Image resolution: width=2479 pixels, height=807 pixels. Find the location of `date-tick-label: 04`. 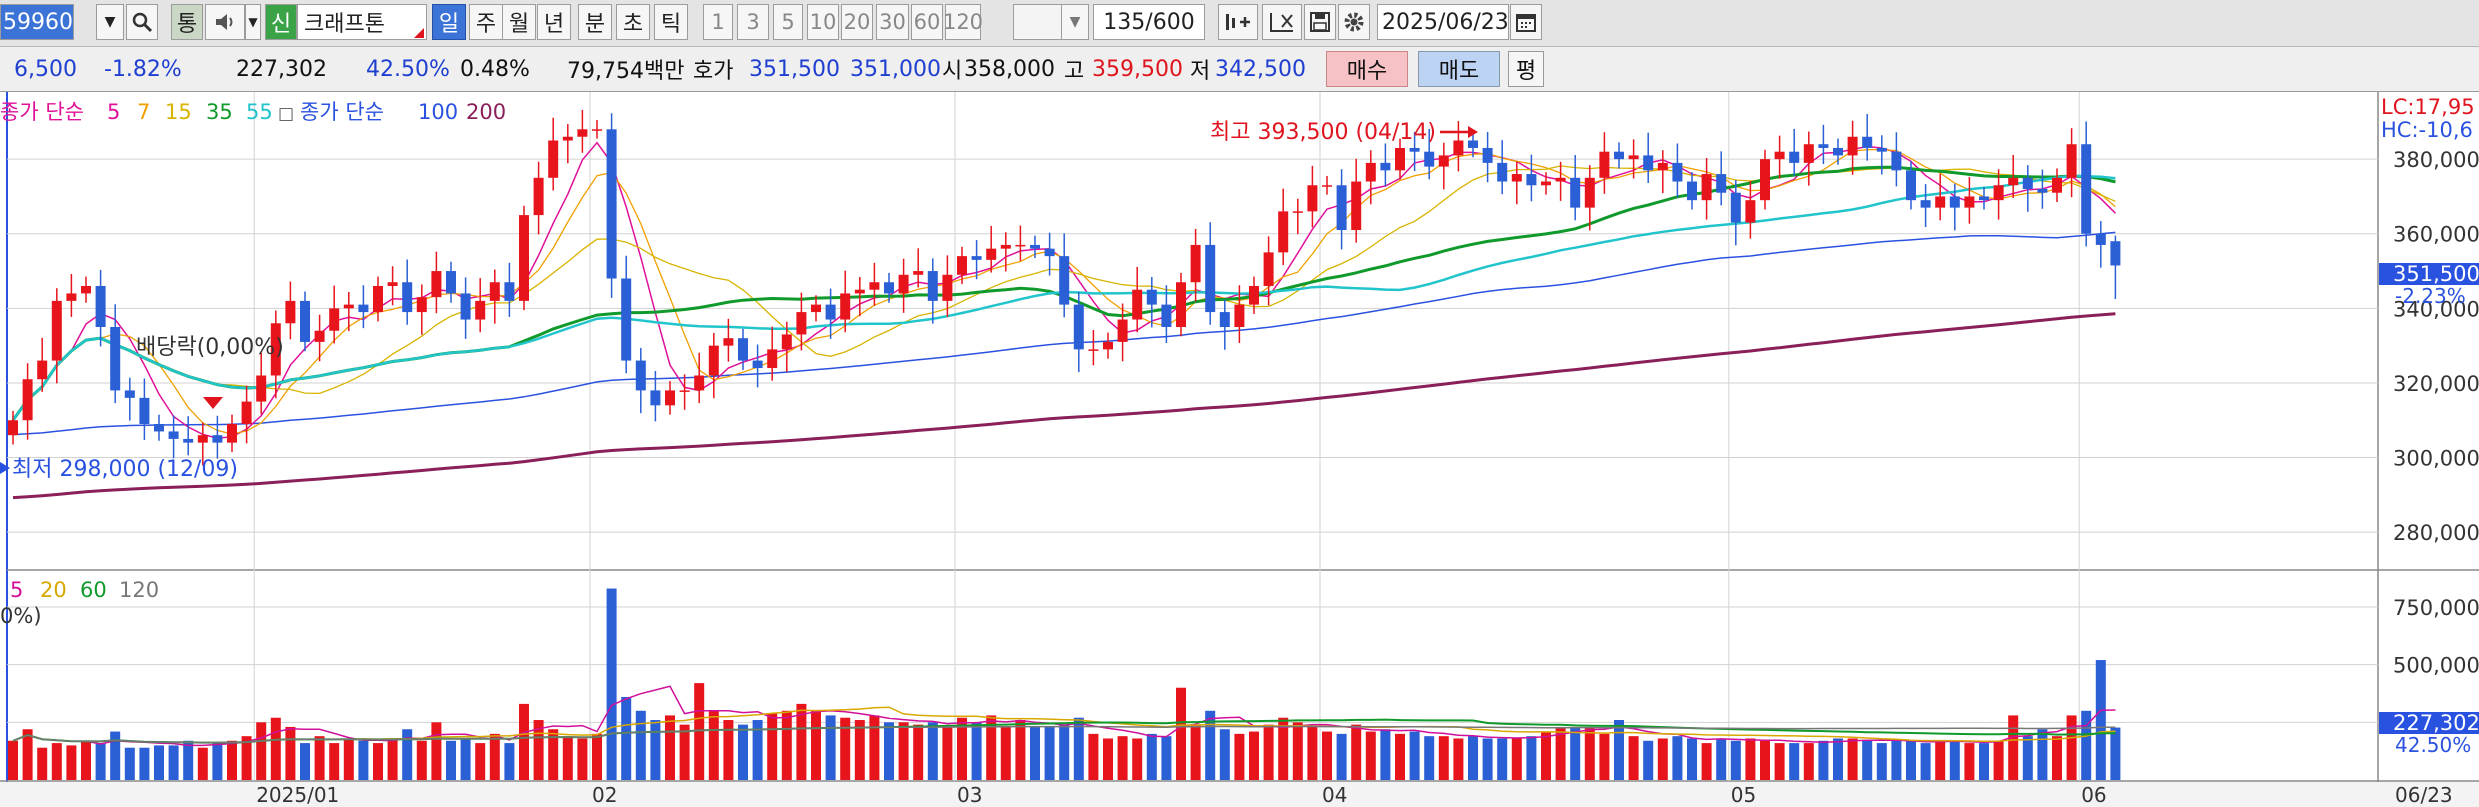

date-tick-label: 04 is located at coordinates (1334, 795).